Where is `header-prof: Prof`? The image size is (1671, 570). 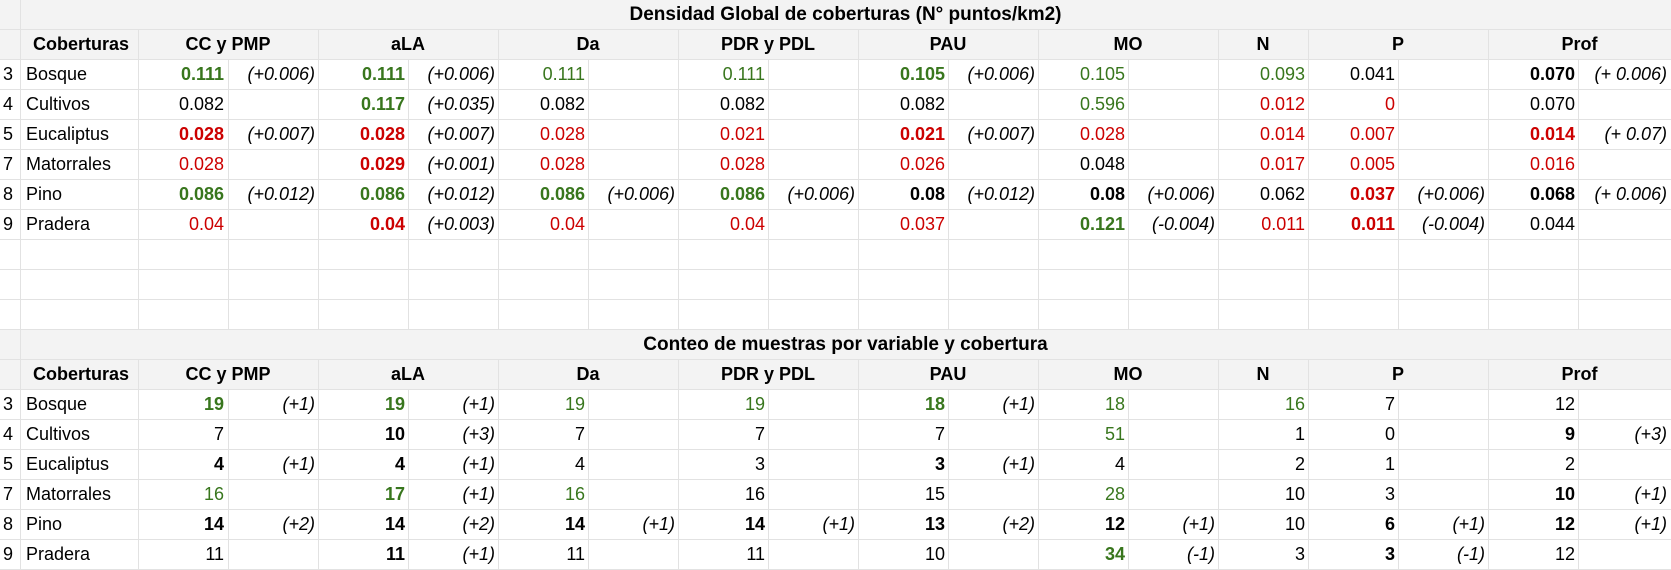 header-prof: Prof is located at coordinates (1579, 374).